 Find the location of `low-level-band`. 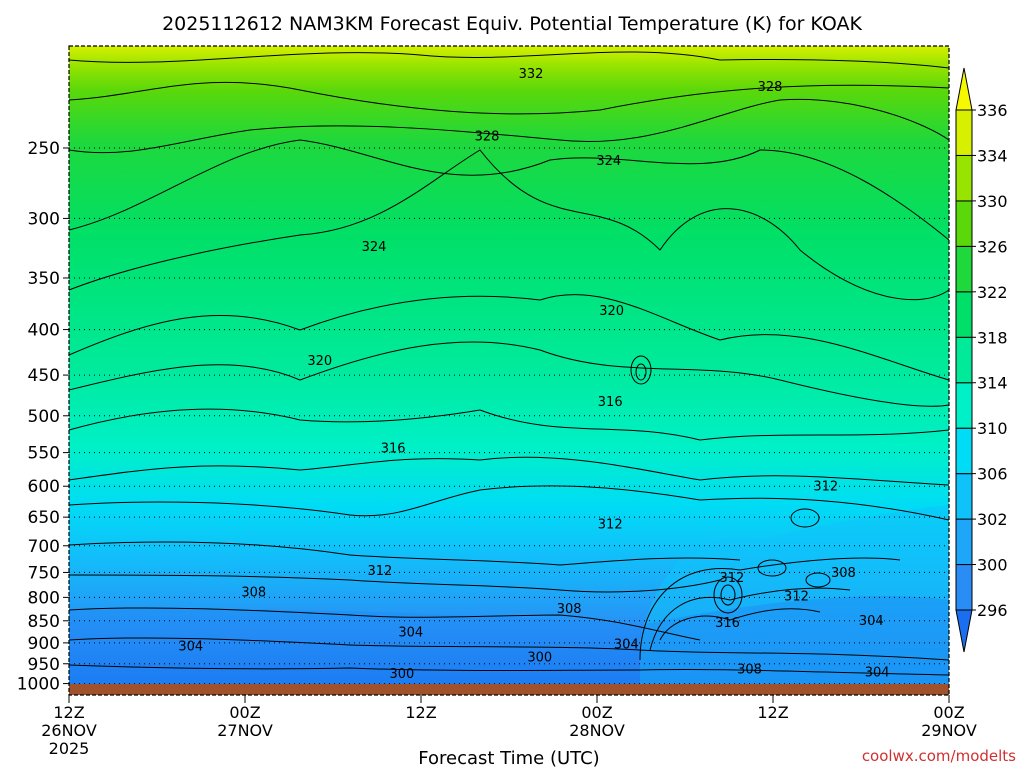

low-level-band is located at coordinates (509, 640).